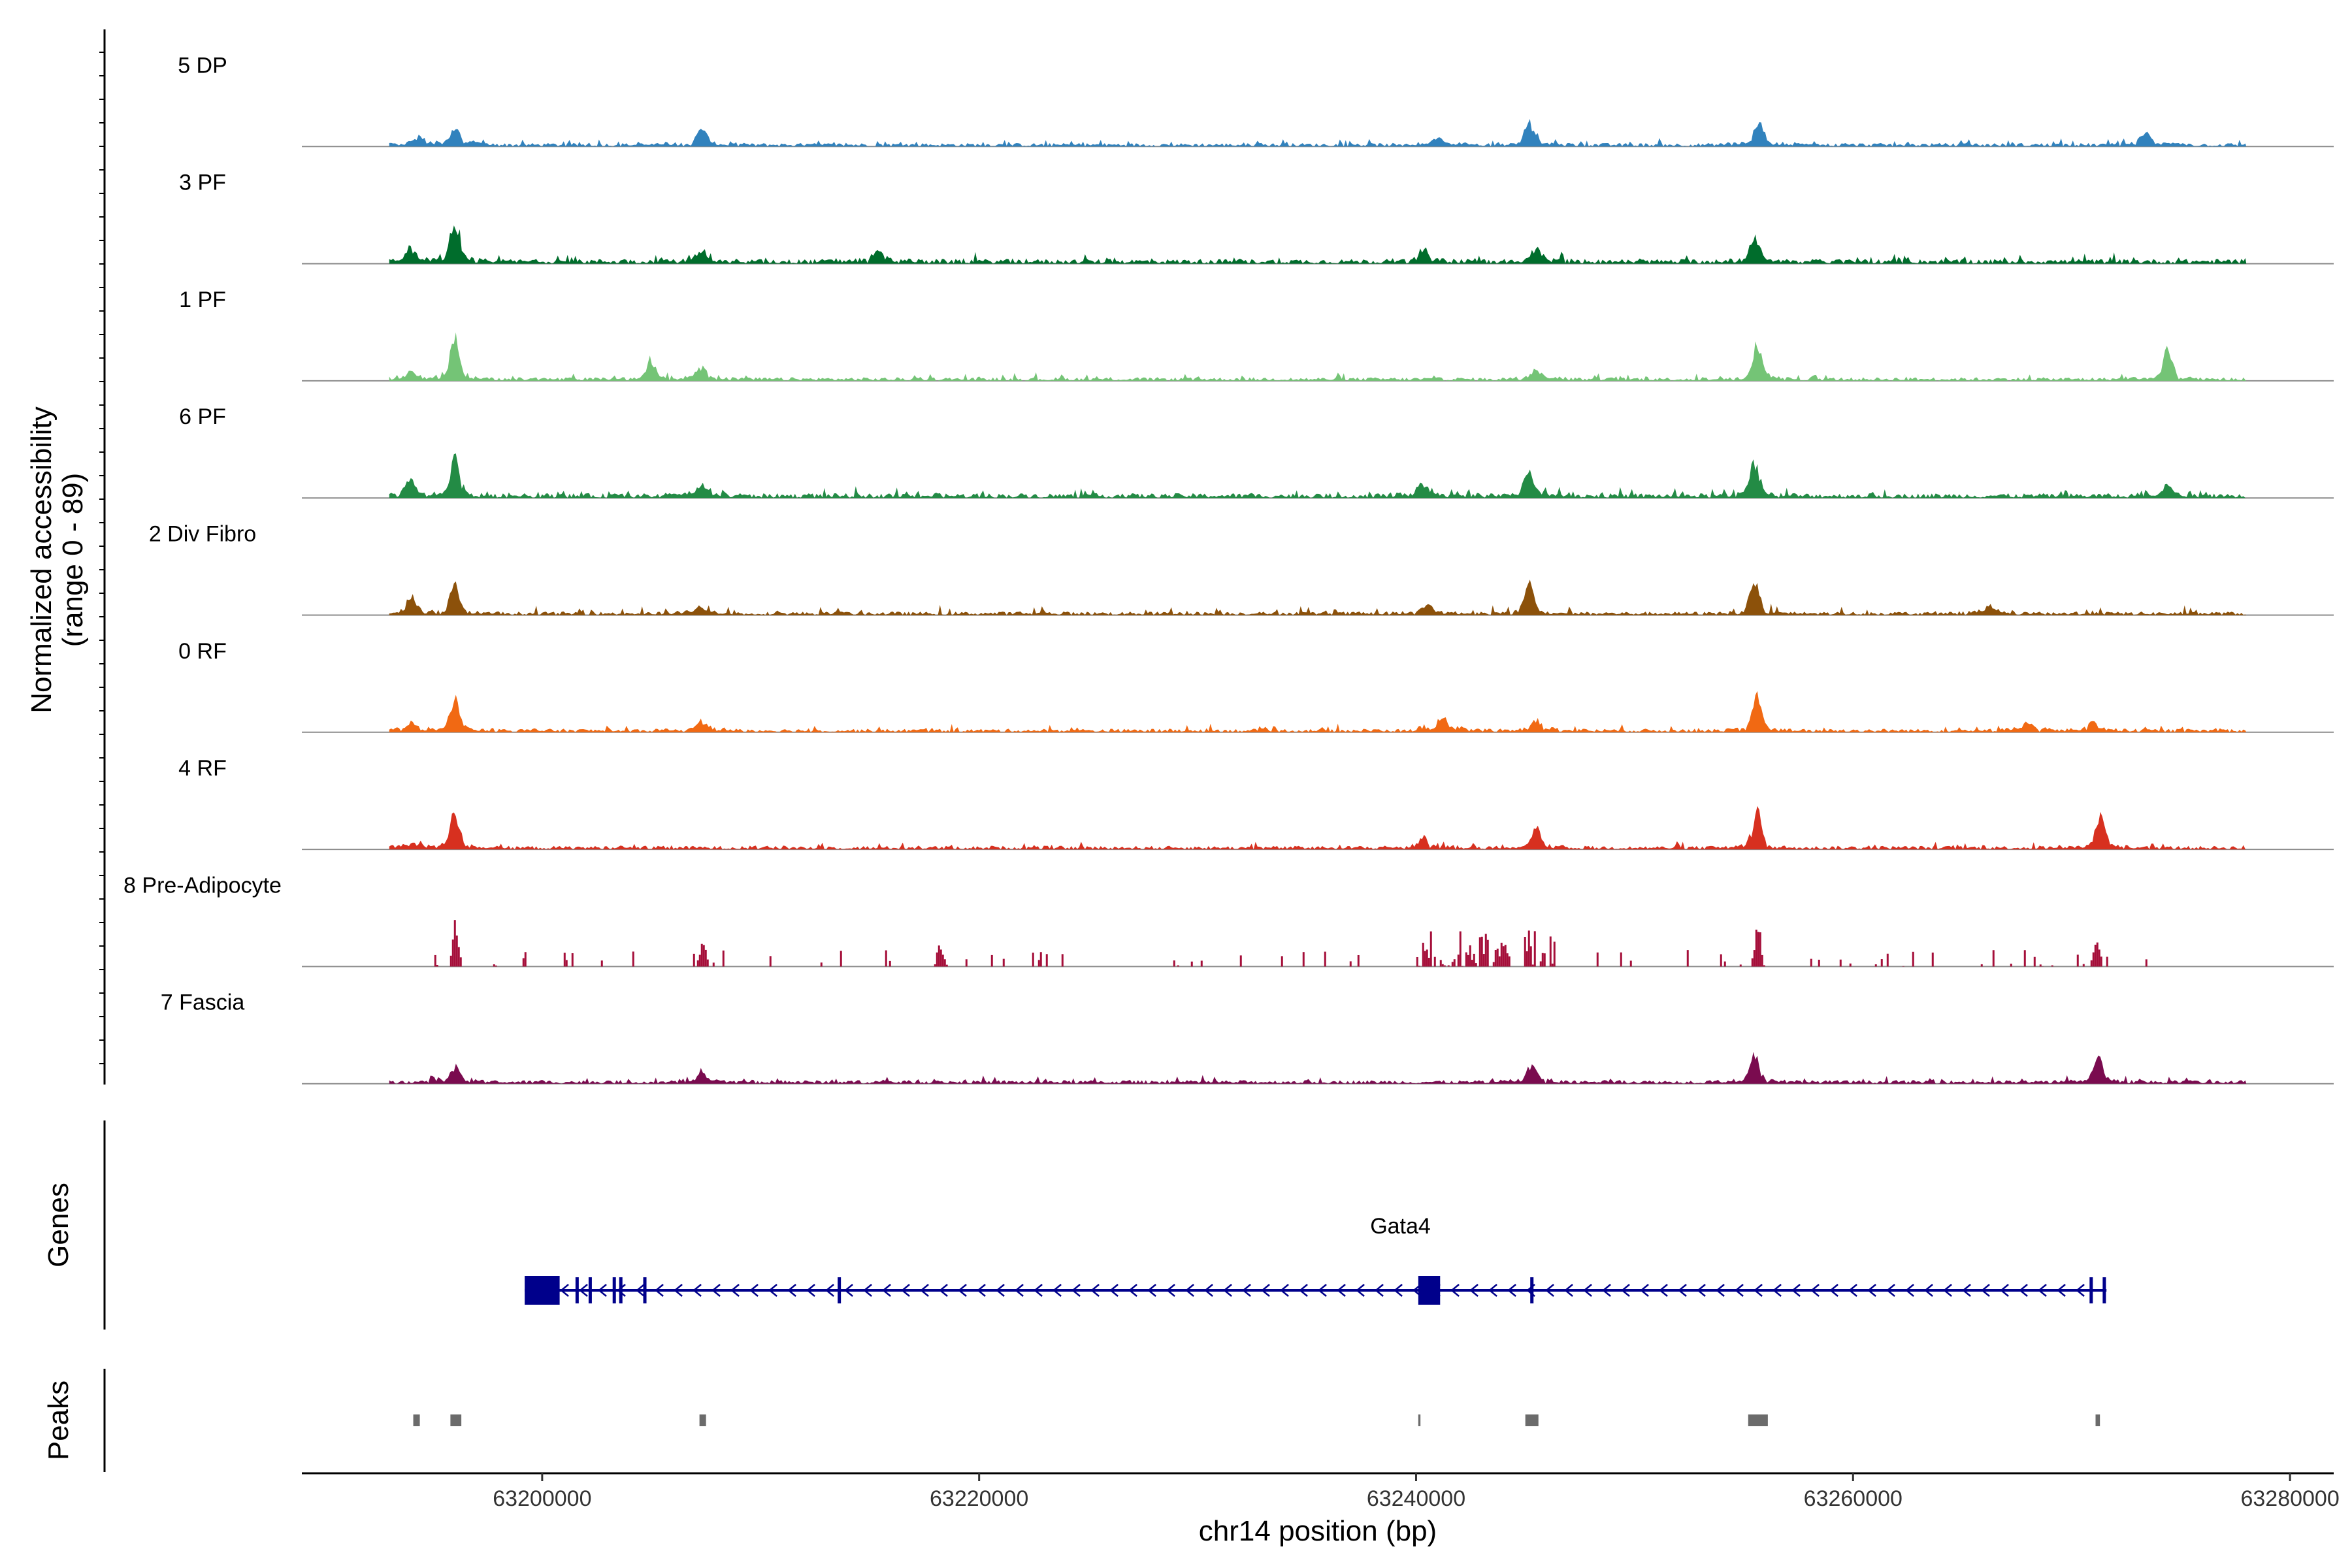 This screenshot has height=1568, width=2352. Describe the element at coordinates (102, 558) in the screenshot. I see `coverage-y-ticks` at that location.